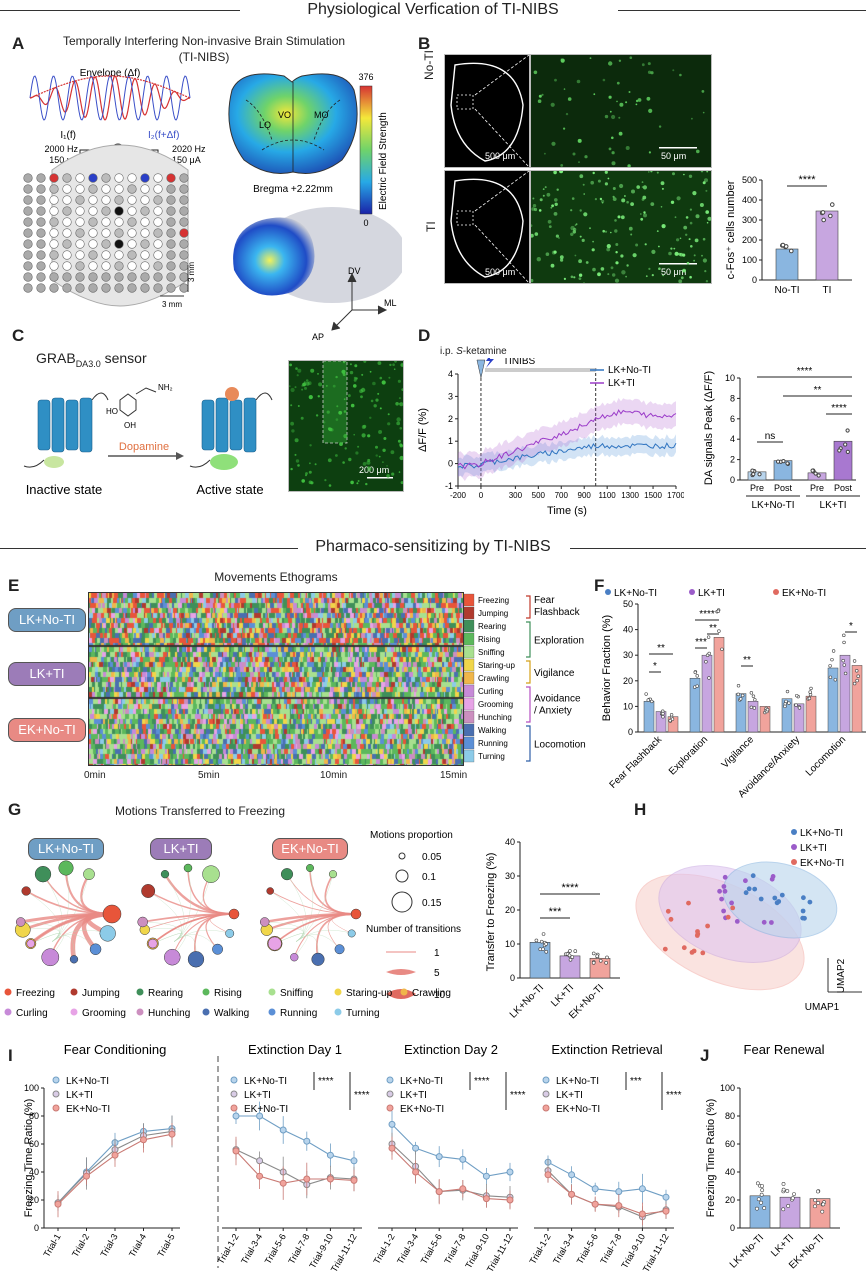  I want to click on y-tick: 3, so click(450, 396).